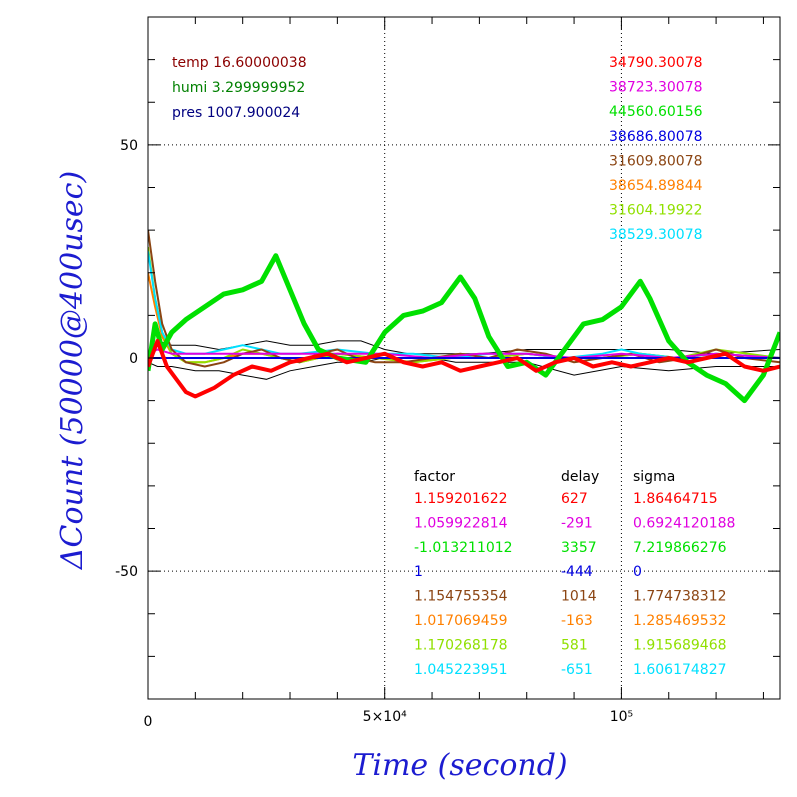 The image size is (797, 797). I want to click on series-factor-value: 1.045223951, so click(461, 670).